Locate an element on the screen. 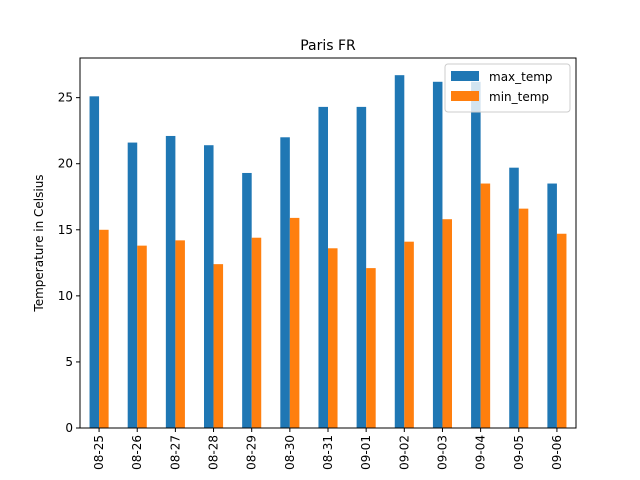  x-tick-label: 08-27 is located at coordinates (175, 452).